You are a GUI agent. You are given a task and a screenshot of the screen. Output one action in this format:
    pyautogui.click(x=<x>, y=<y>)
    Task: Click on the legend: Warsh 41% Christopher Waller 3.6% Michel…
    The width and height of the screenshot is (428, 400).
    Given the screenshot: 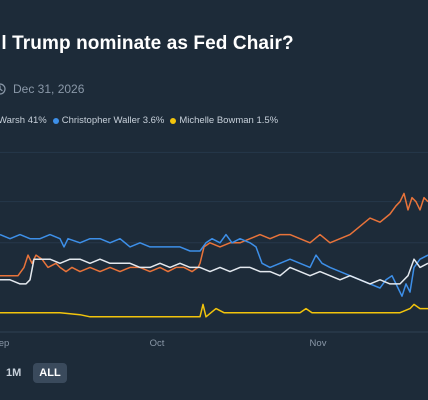 What is the action you would take?
    pyautogui.click(x=139, y=120)
    